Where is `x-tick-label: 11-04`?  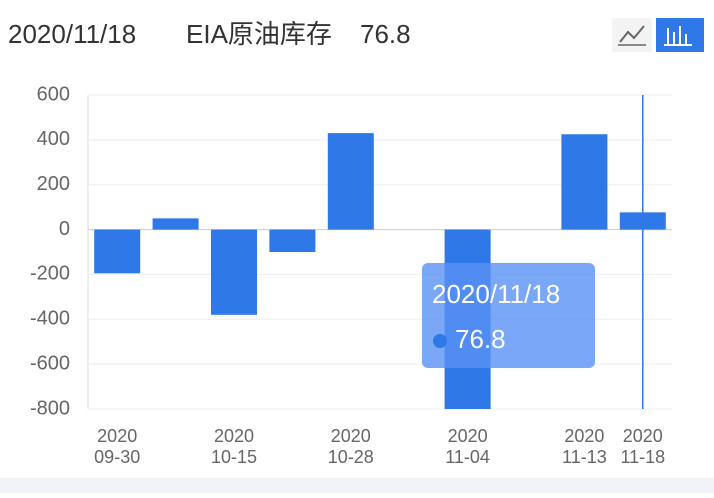 x-tick-label: 11-04 is located at coordinates (467, 457).